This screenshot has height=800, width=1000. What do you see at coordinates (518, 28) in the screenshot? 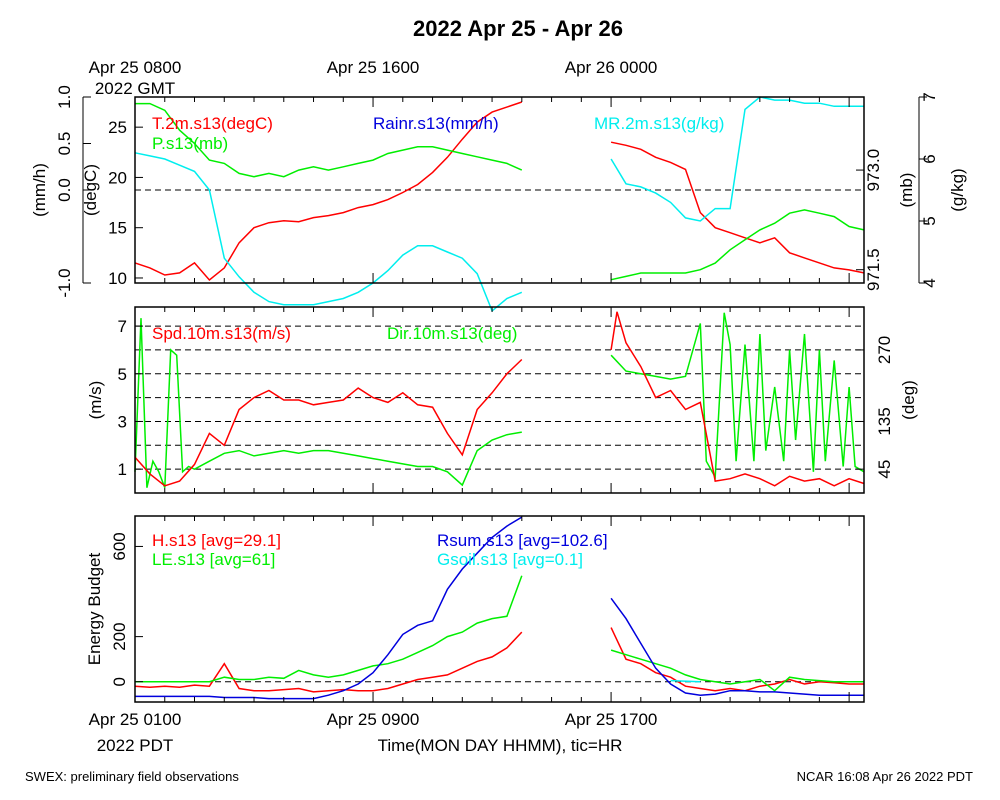
I see `chart-title: 2022 Apr 25 - Apr 26` at bounding box center [518, 28].